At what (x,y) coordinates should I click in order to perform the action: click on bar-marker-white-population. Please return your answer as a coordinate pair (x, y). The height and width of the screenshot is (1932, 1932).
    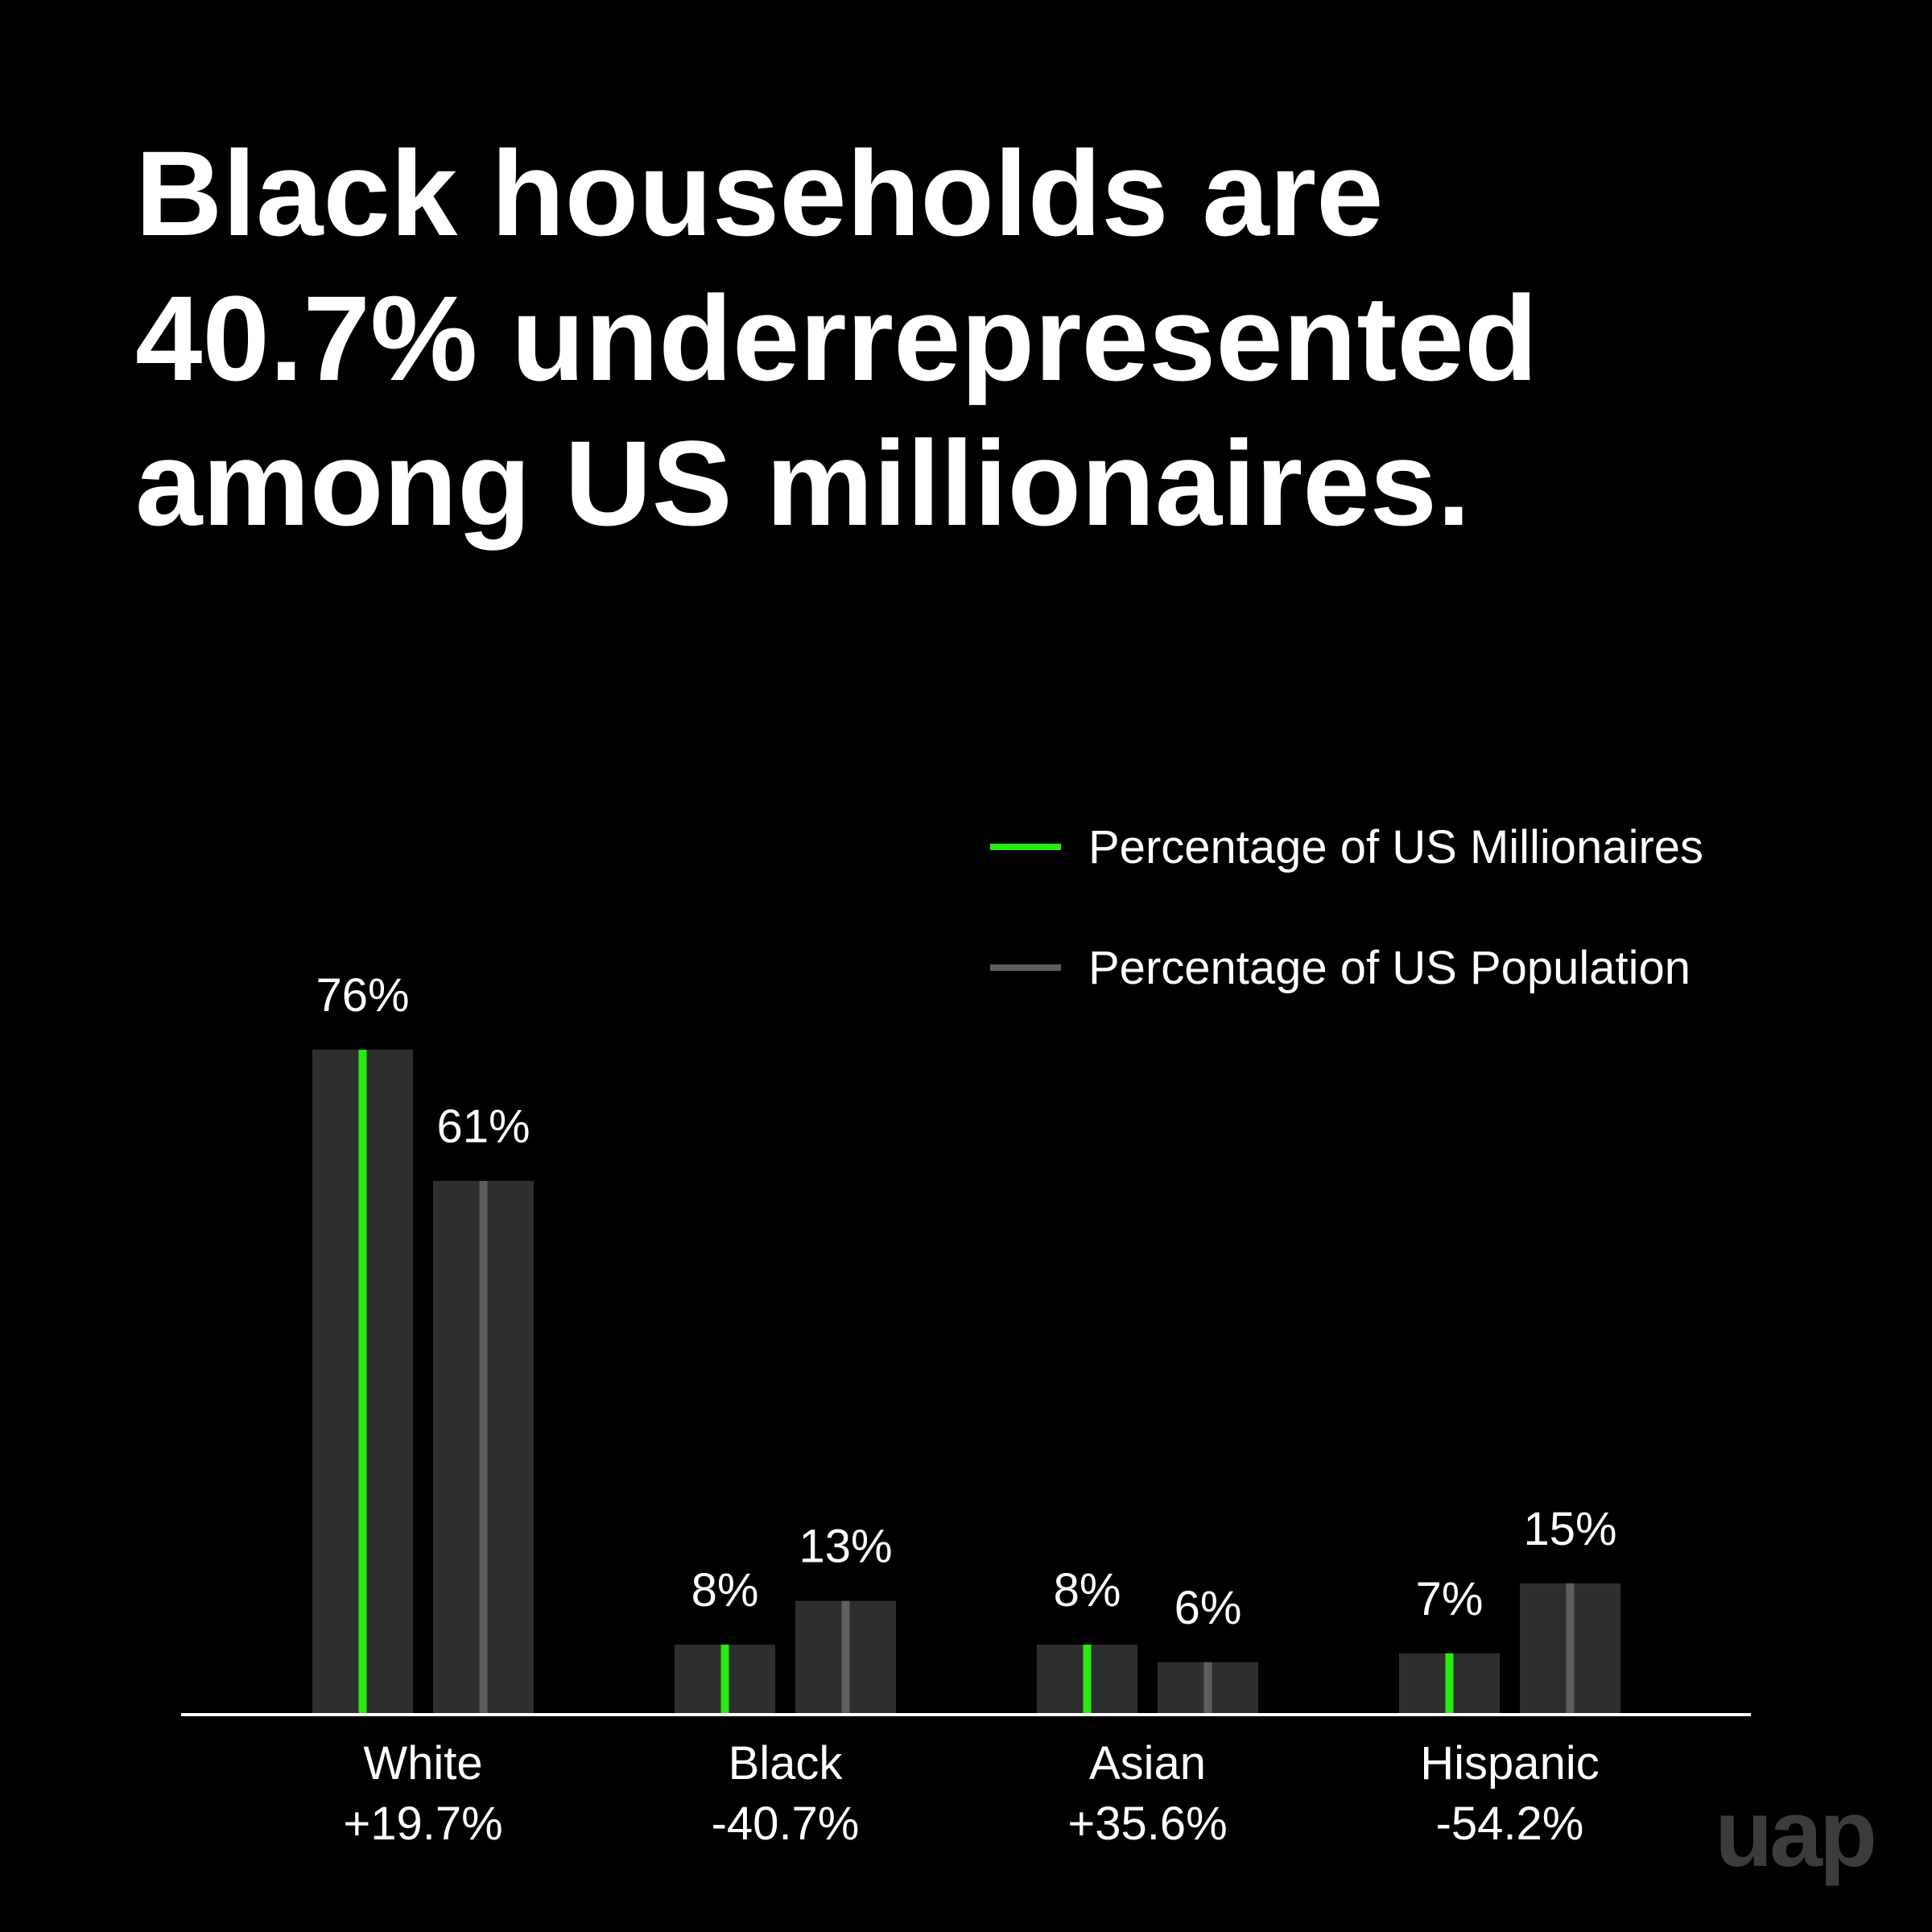
    Looking at the image, I should click on (483, 1447).